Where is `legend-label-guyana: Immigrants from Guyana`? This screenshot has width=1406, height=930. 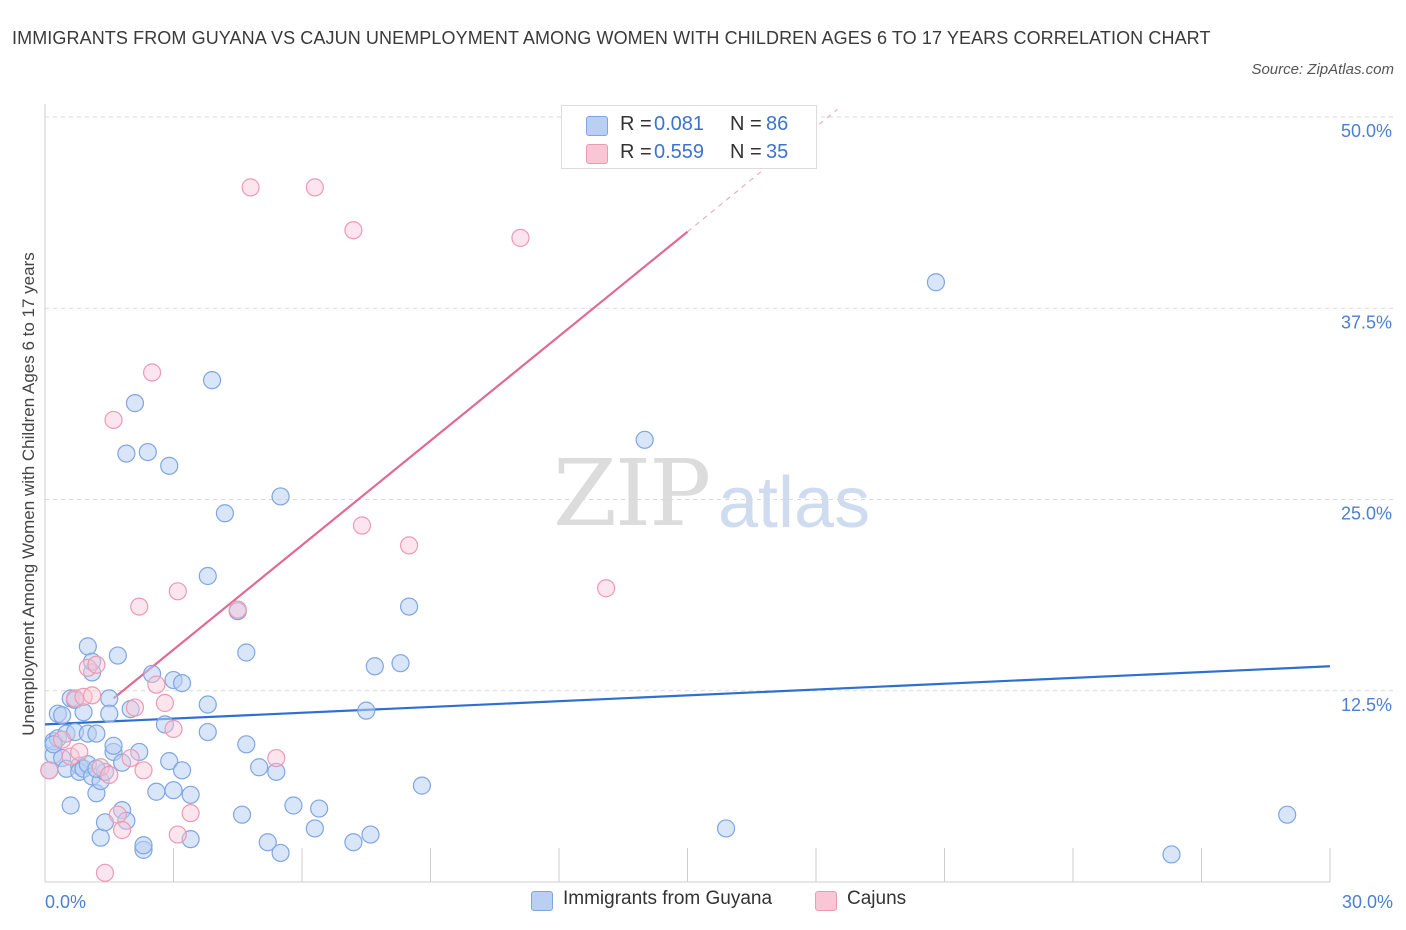
legend-label-guyana: Immigrants from Guyana is located at coordinates (668, 898).